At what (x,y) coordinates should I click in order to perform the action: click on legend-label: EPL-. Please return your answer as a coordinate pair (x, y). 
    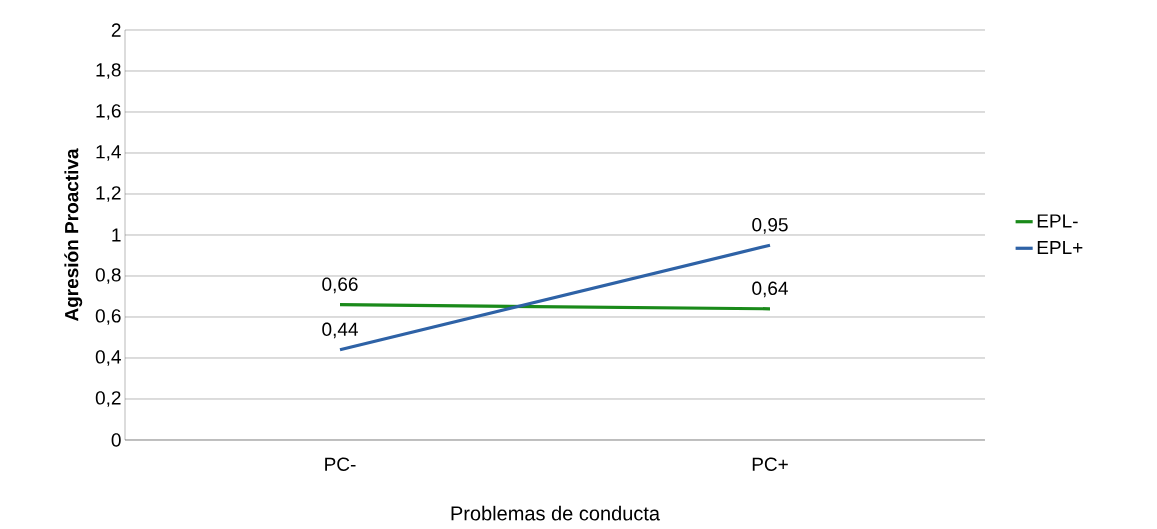
    Looking at the image, I should click on (1057, 221).